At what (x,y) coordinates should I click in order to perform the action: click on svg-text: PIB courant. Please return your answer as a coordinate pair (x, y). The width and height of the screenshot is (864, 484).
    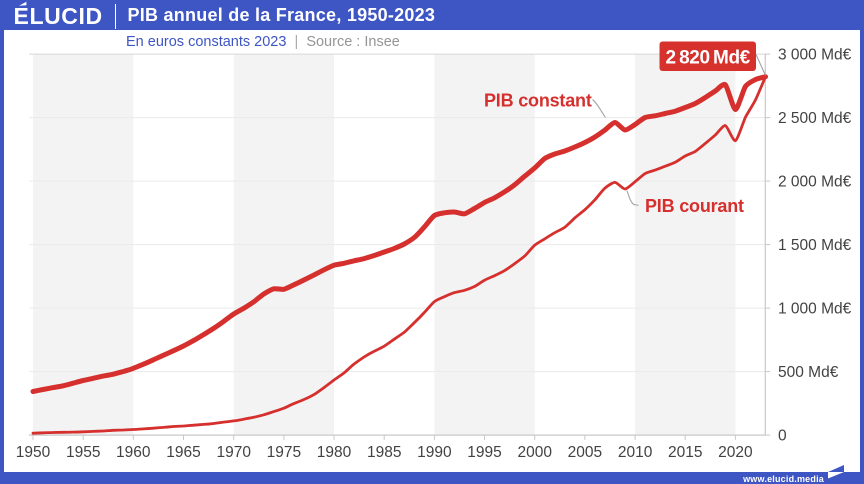
    Looking at the image, I should click on (694, 206).